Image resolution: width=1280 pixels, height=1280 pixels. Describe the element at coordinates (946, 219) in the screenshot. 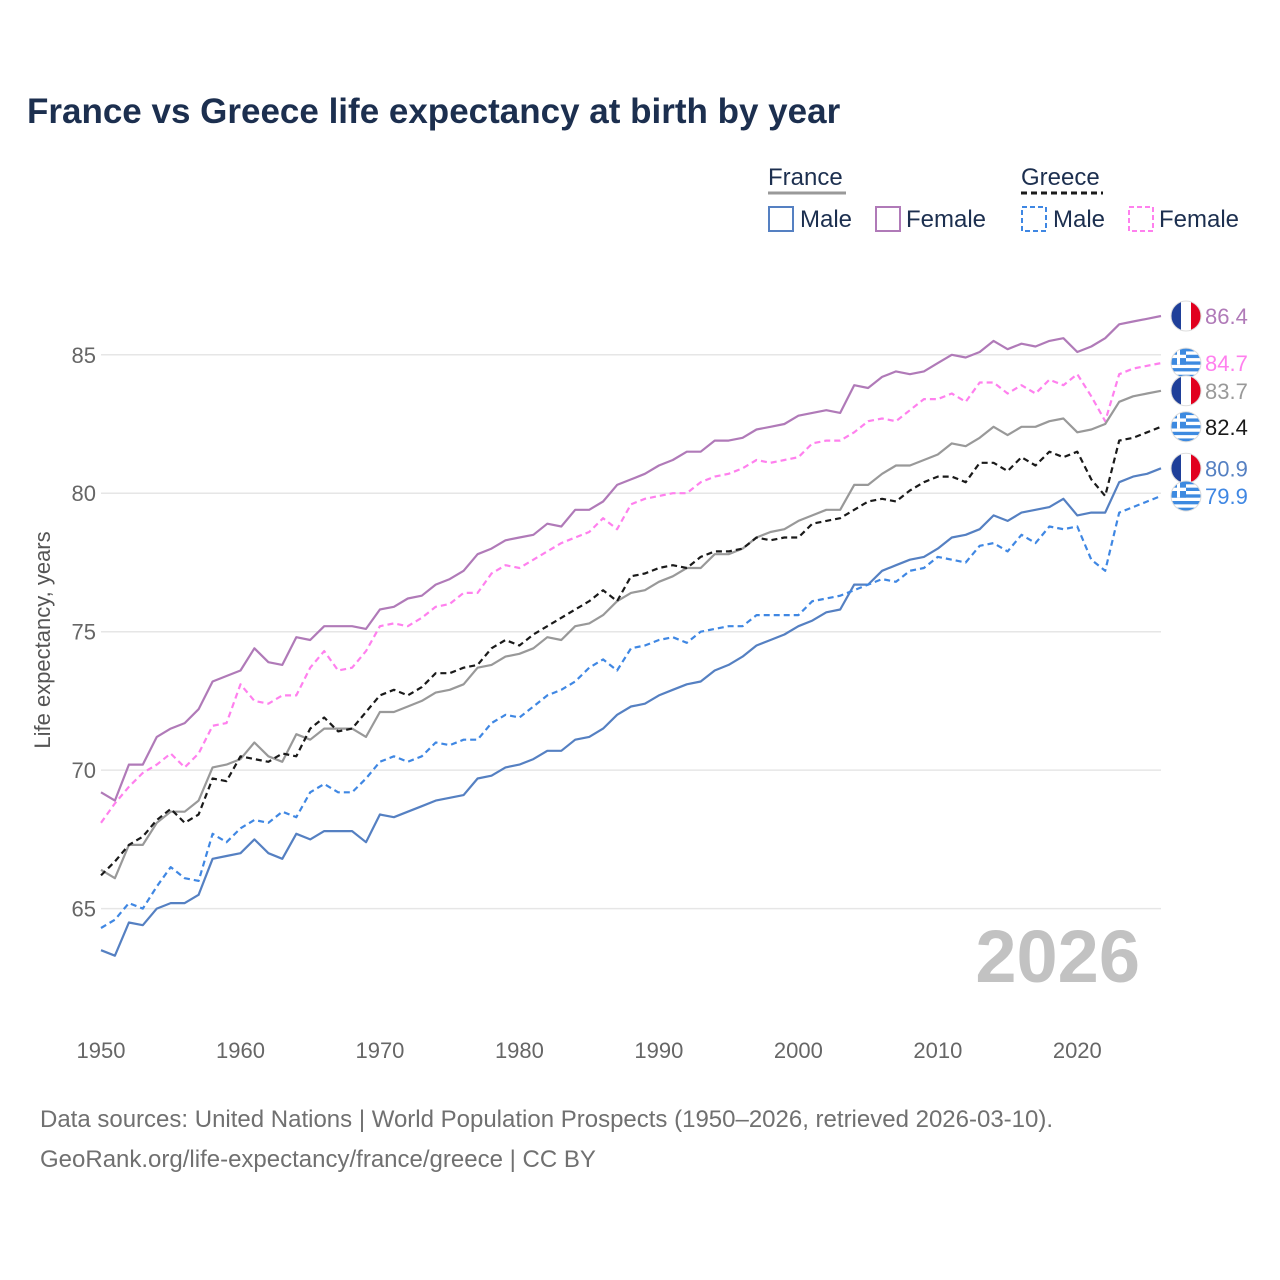

I see `legend-france-female-label: Female` at that location.